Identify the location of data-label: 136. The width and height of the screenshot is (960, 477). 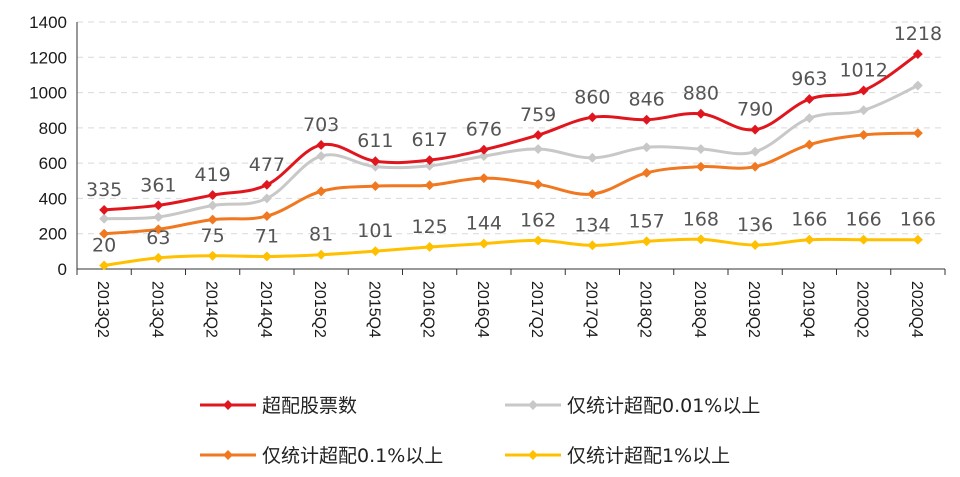
(755, 225).